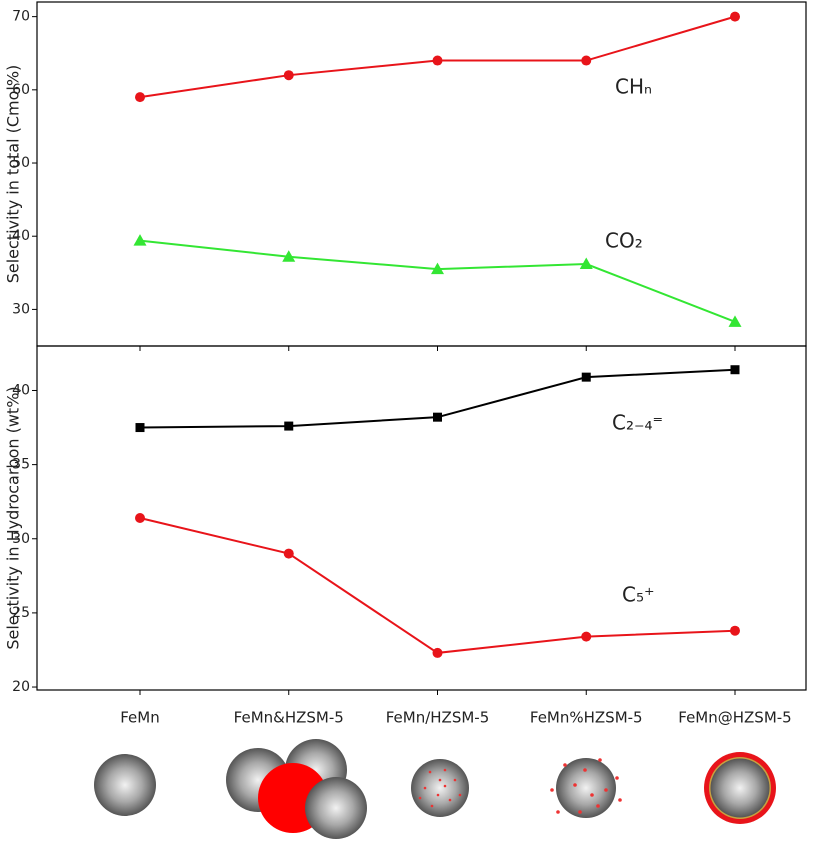 The height and width of the screenshot is (843, 818). Describe the element at coordinates (13, 517) in the screenshot. I see `y-axis-title: Selectivity in Hydrocarbon (wt%)` at that location.